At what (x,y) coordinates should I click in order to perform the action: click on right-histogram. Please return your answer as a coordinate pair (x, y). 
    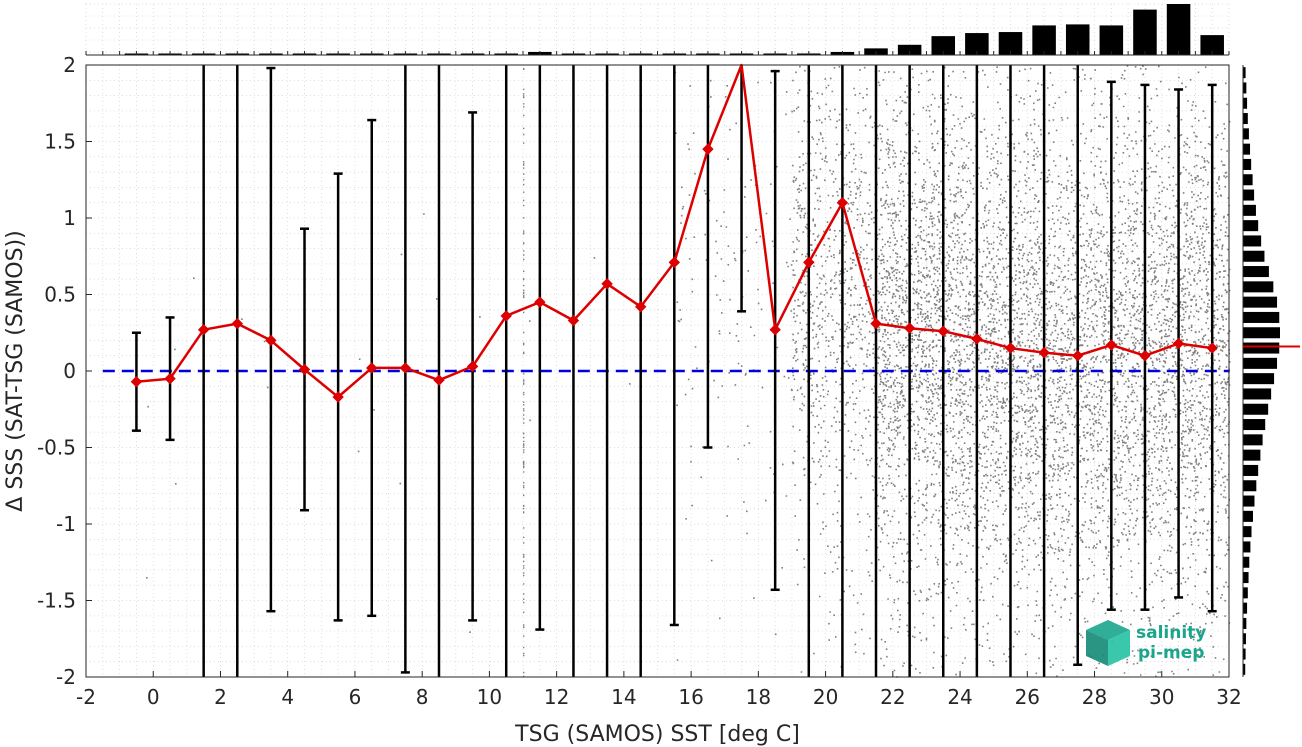
    Looking at the image, I should click on (1271, 371).